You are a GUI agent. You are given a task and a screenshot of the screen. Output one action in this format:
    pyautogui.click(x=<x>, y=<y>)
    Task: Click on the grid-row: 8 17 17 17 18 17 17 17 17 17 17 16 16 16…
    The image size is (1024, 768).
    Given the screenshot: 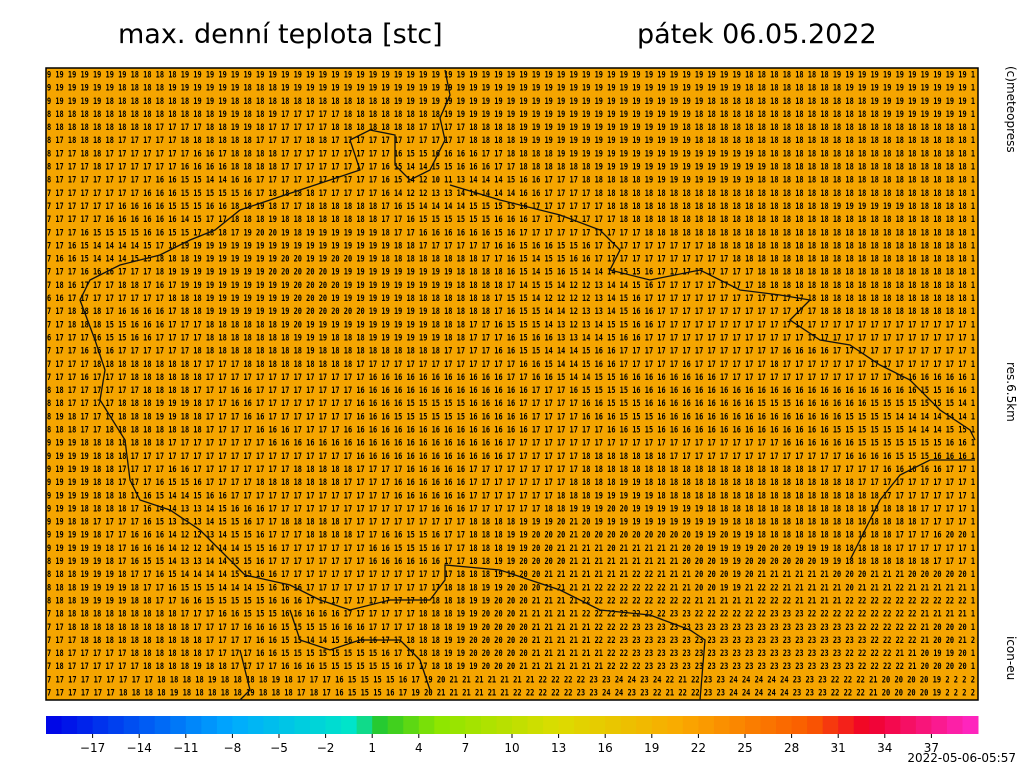 What is the action you would take?
    pyautogui.click(x=511, y=168)
    